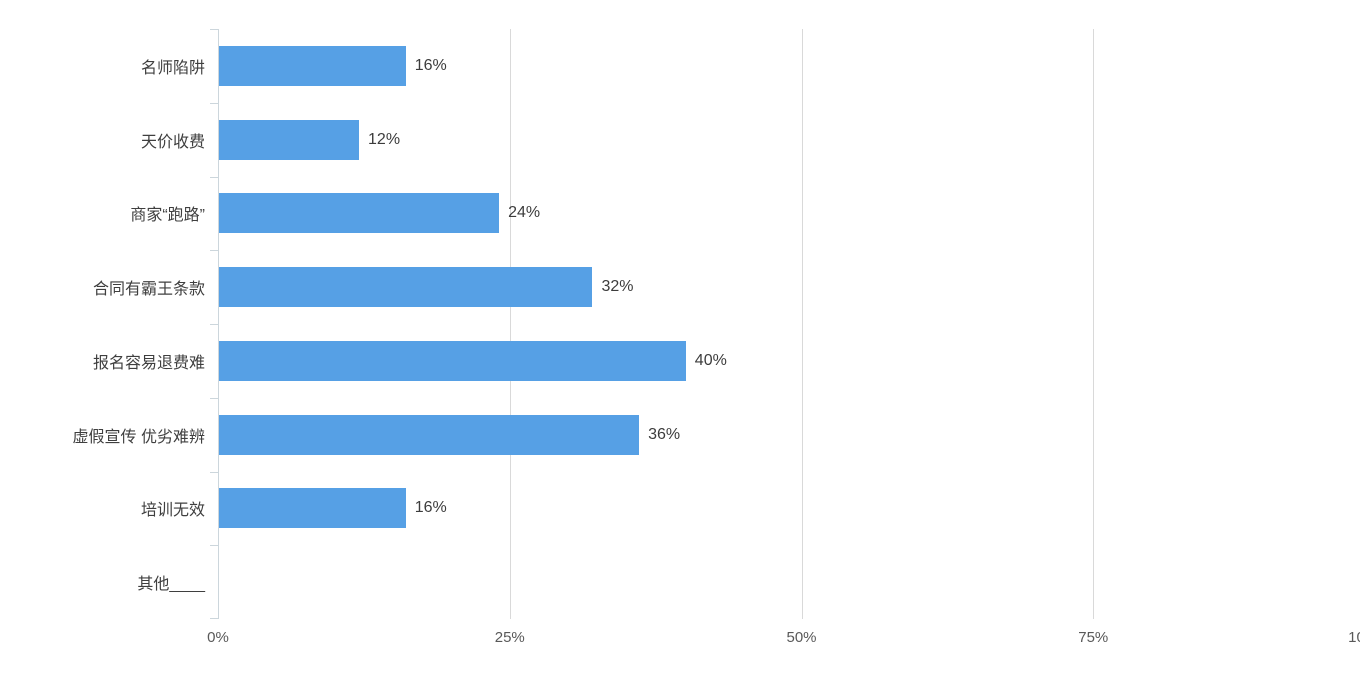 The width and height of the screenshot is (1360, 689). Describe the element at coordinates (148, 290) in the screenshot. I see `category-label: 合同有霸王条款` at that location.